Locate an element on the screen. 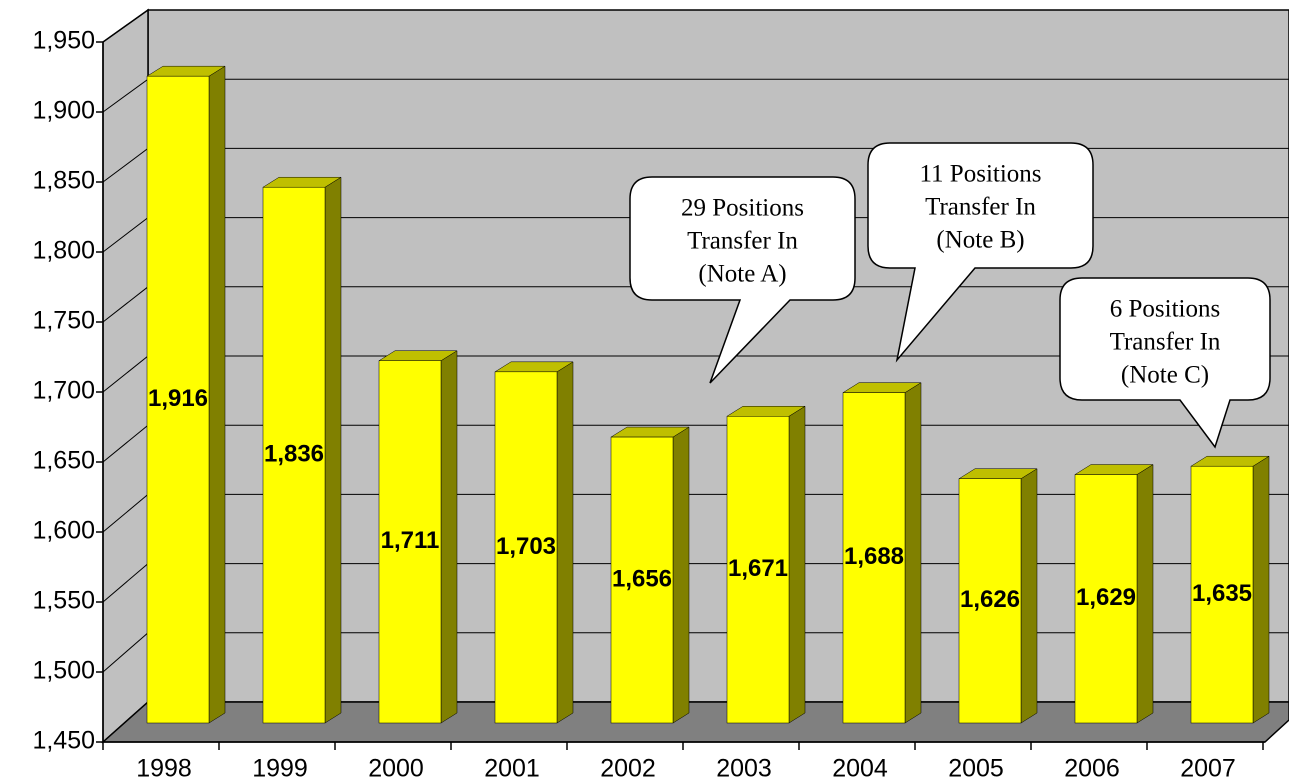 The height and width of the screenshot is (782, 1289). y-tick-label: 1,850 is located at coordinates (63, 181).